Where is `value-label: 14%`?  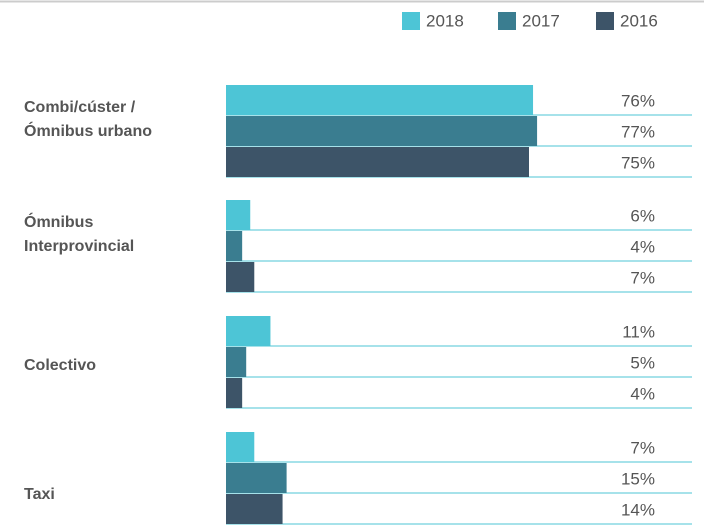
value-label: 14% is located at coordinates (638, 509).